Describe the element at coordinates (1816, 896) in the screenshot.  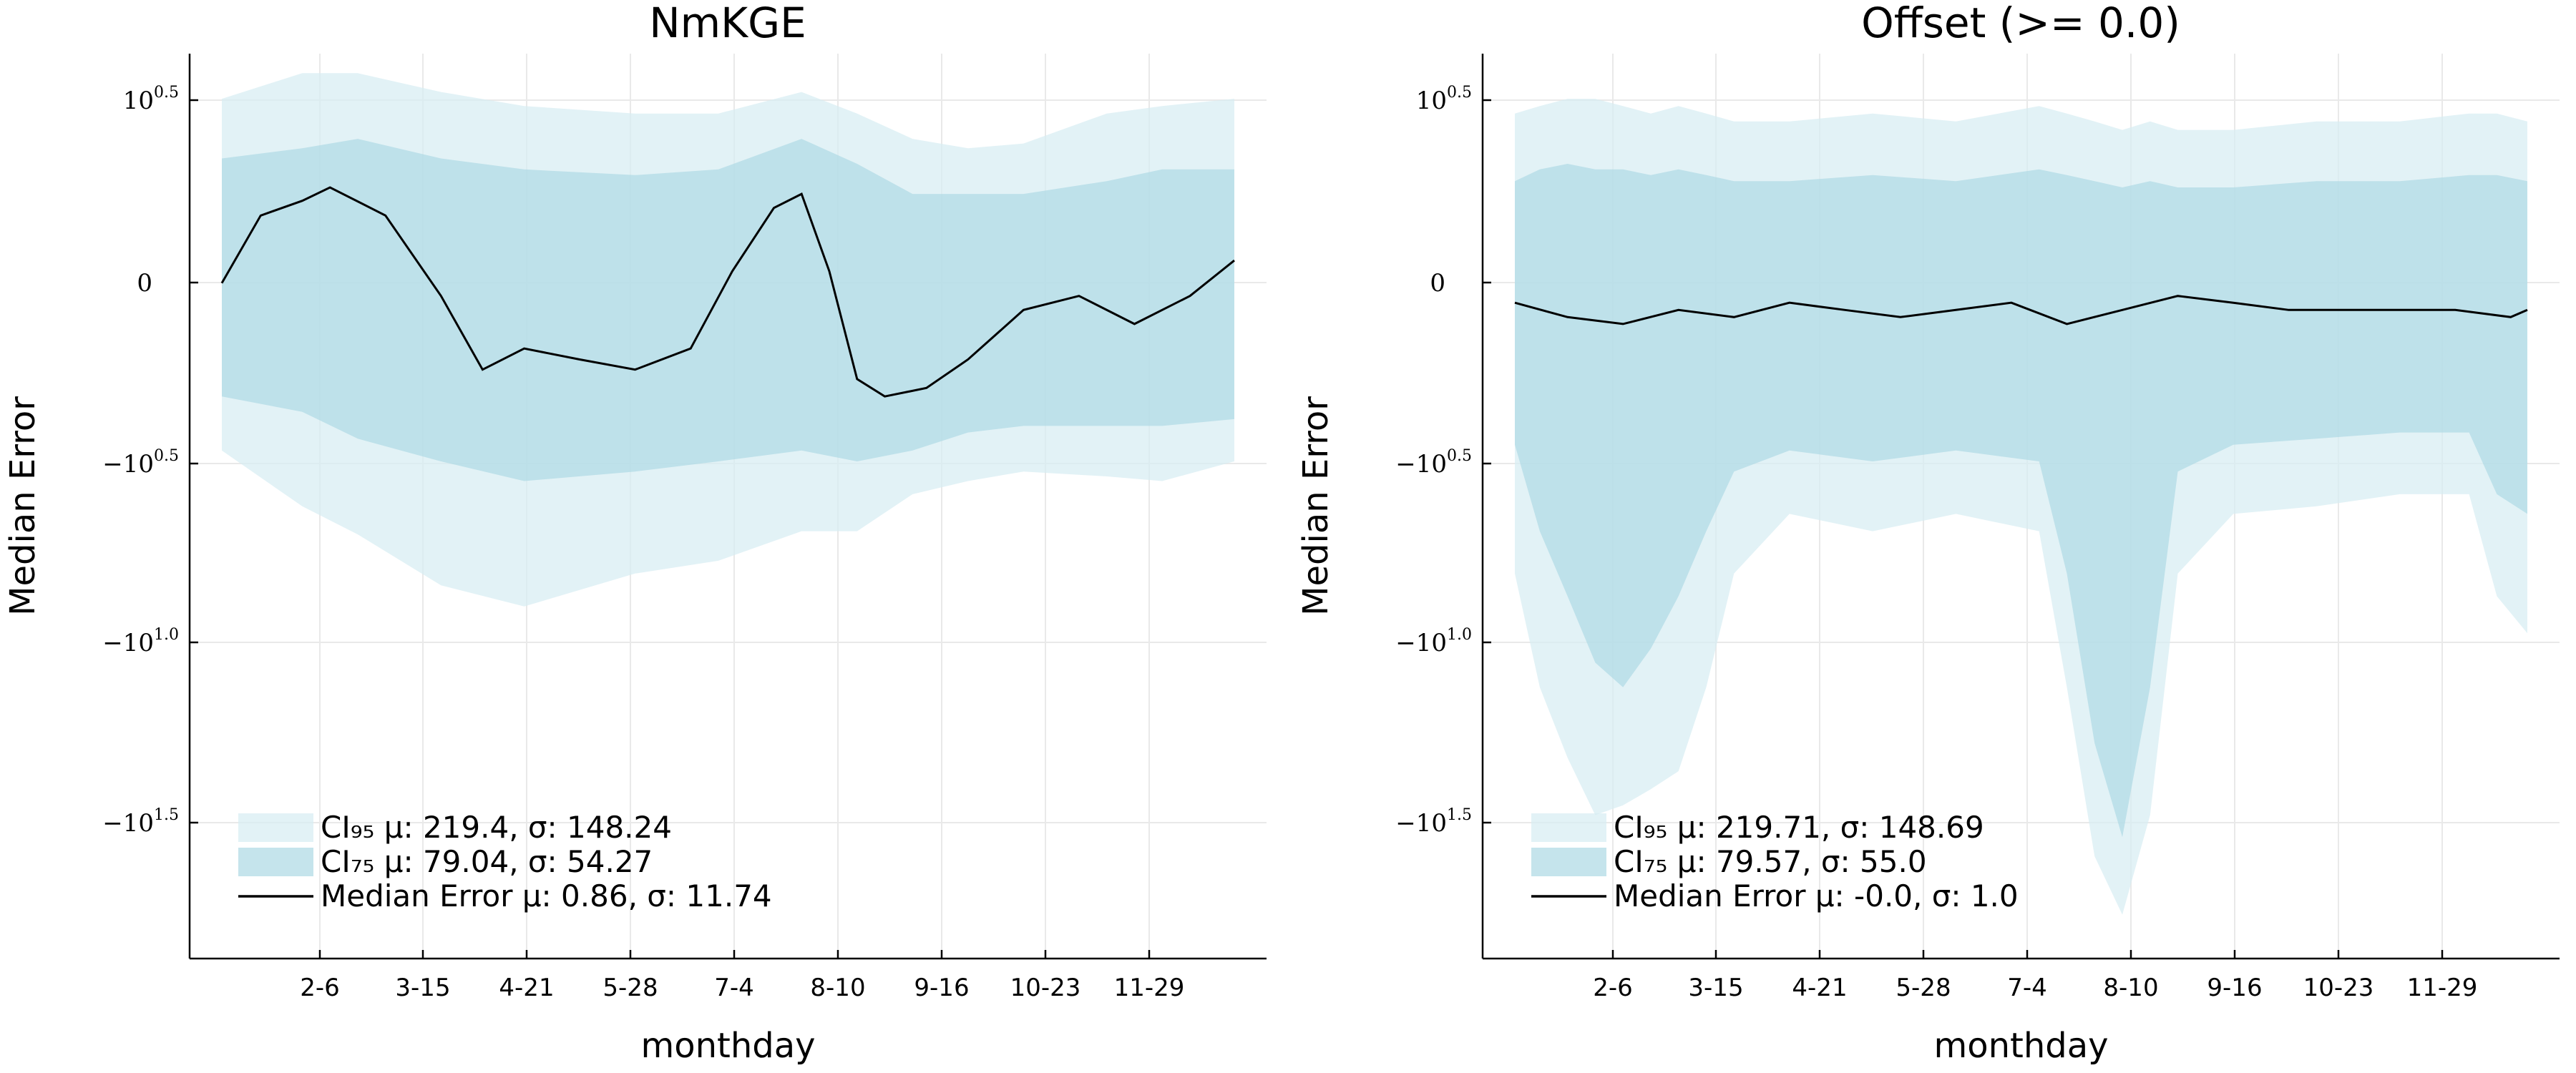
I see `legend-label: Median Error μ: -0.0, σ: 1.0` at that location.